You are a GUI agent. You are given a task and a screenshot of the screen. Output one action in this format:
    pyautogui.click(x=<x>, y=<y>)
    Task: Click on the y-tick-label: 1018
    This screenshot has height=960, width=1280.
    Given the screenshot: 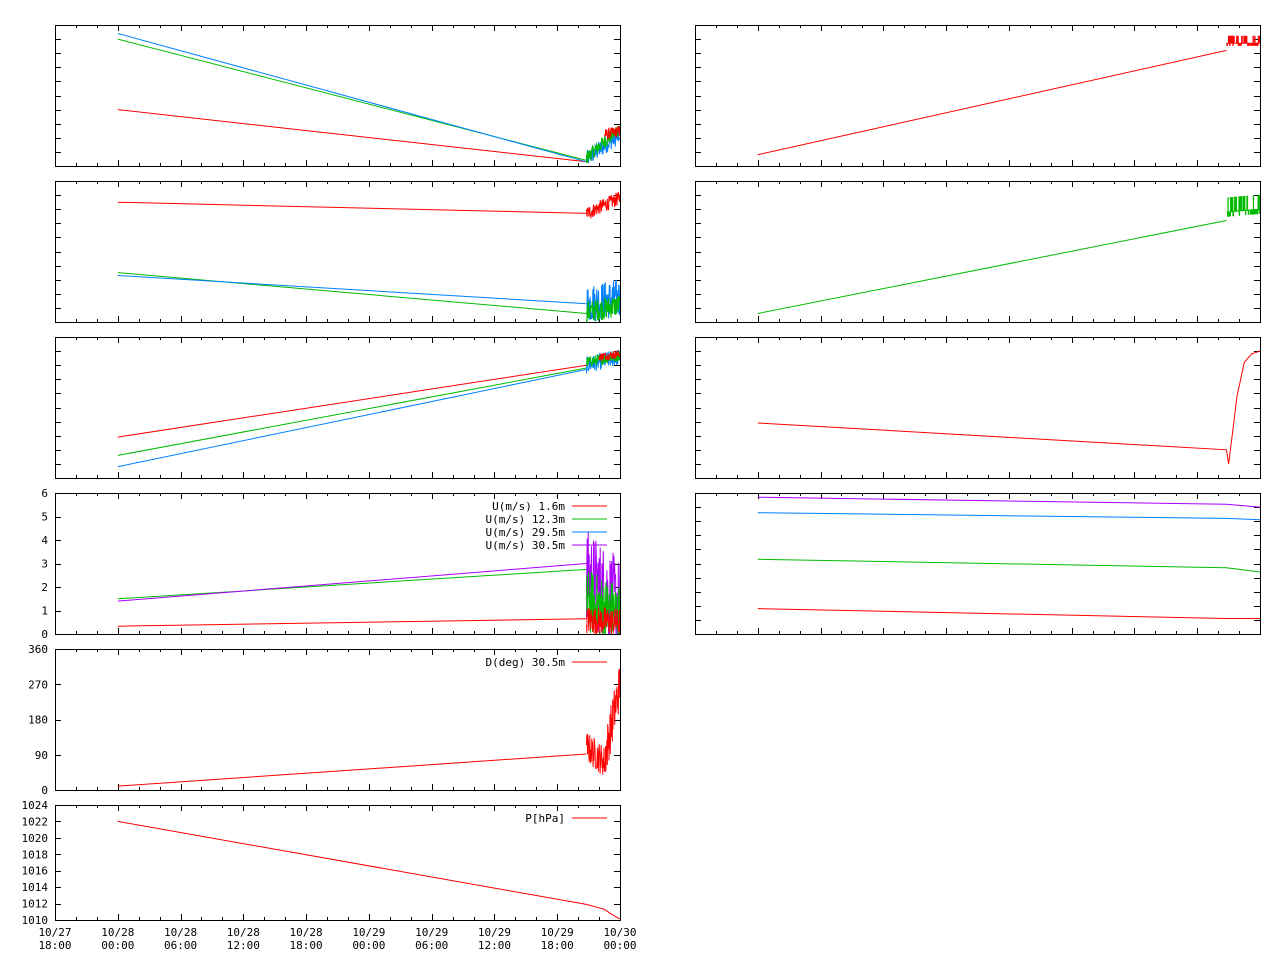 What is the action you would take?
    pyautogui.click(x=35, y=854)
    